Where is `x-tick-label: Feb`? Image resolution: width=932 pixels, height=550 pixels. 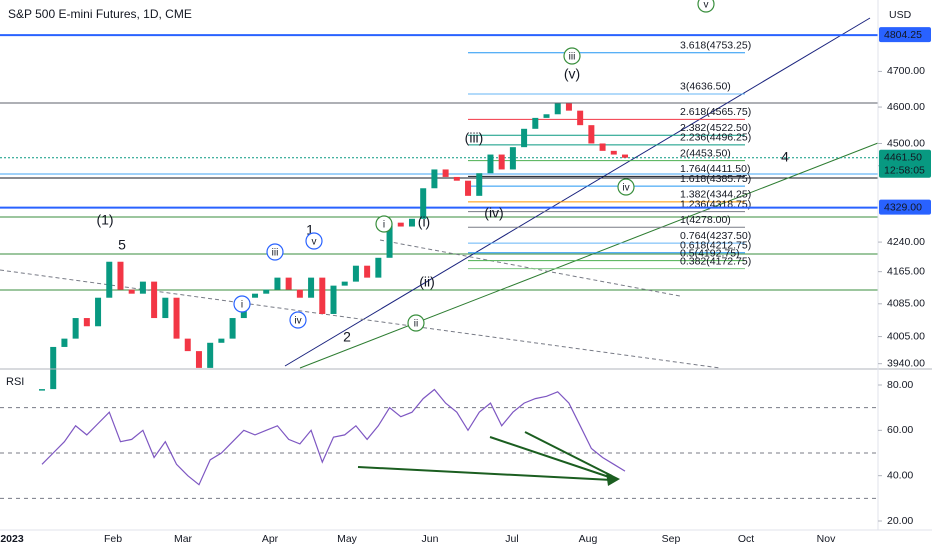 x-tick-label: Feb is located at coordinates (113, 539).